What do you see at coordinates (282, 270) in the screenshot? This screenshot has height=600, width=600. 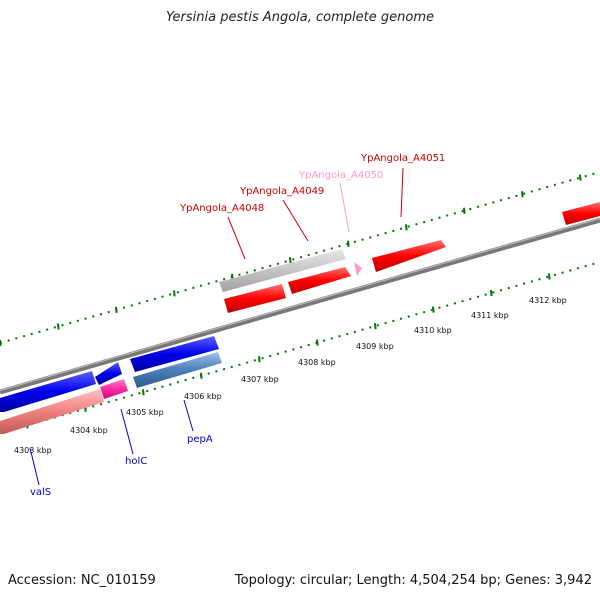 I see `gene-ypangola-a4048` at bounding box center [282, 270].